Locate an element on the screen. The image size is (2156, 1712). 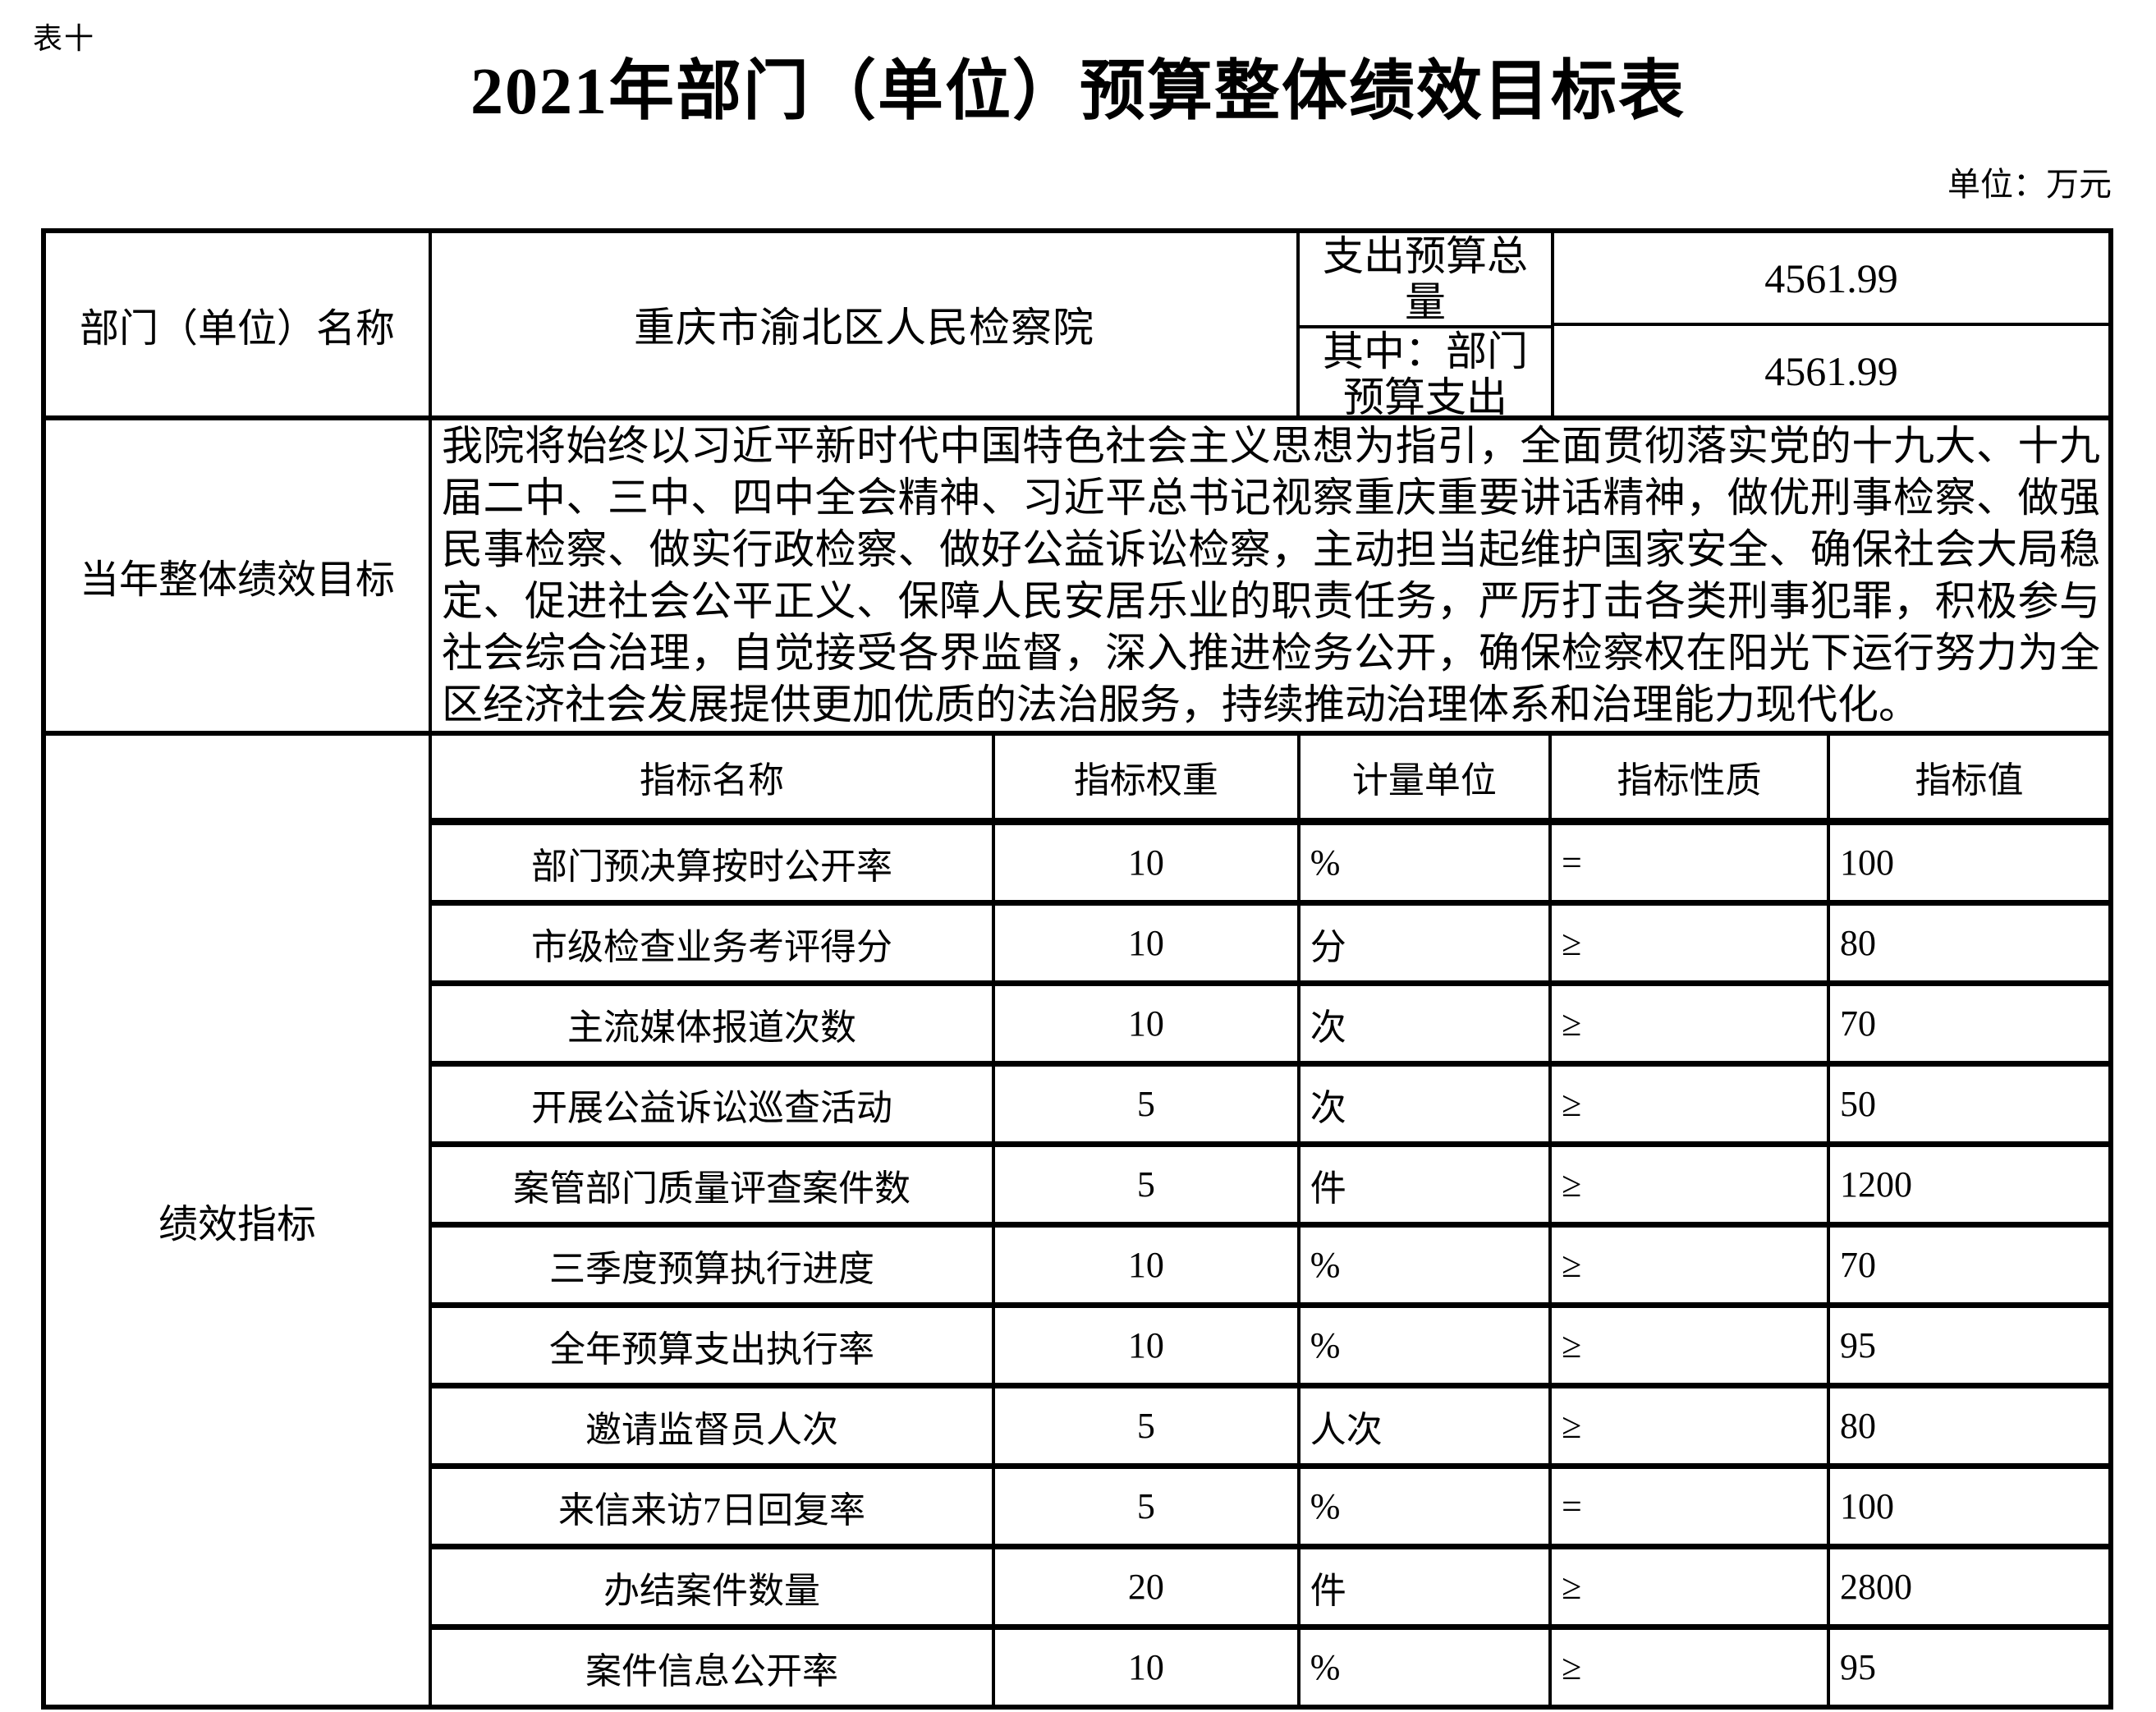
indicator-name: 案件信息公开率 is located at coordinates (714, 1667).